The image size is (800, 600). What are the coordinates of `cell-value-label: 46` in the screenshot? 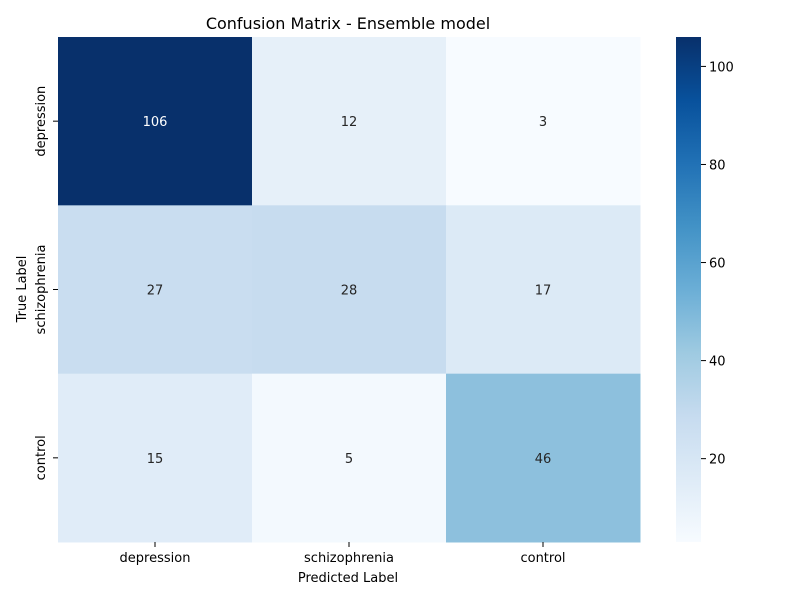 It's located at (543, 459).